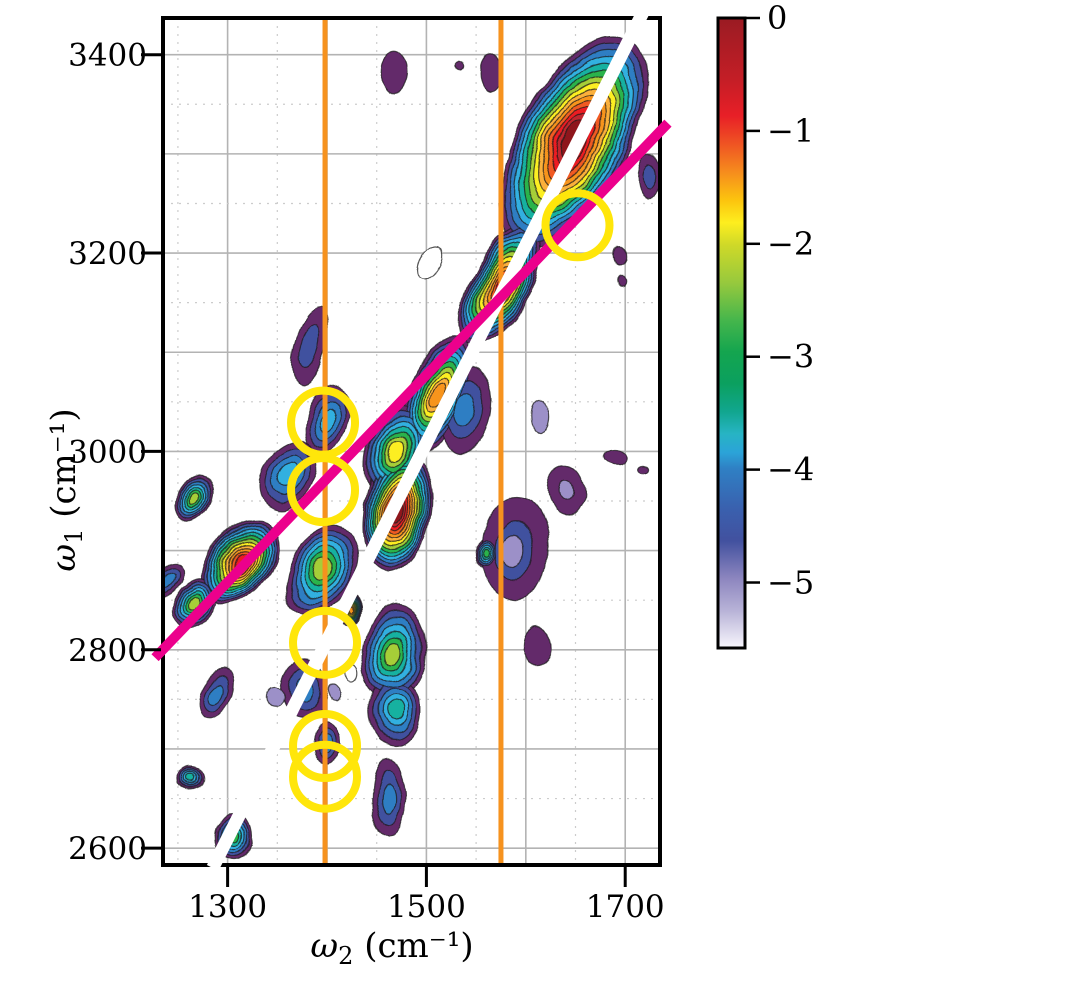 The width and height of the screenshot is (1071, 1004). What do you see at coordinates (391, 948) in the screenshot?
I see `x-axis-title: ω2 (cm⁻¹)` at bounding box center [391, 948].